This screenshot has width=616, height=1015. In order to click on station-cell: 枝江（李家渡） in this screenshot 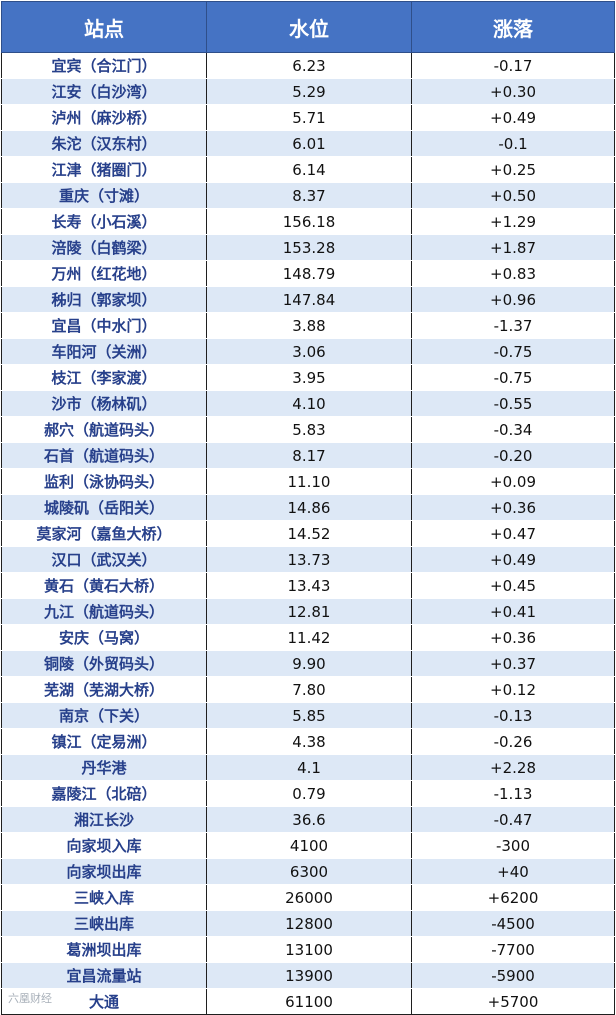, I will do `click(104, 377)`.